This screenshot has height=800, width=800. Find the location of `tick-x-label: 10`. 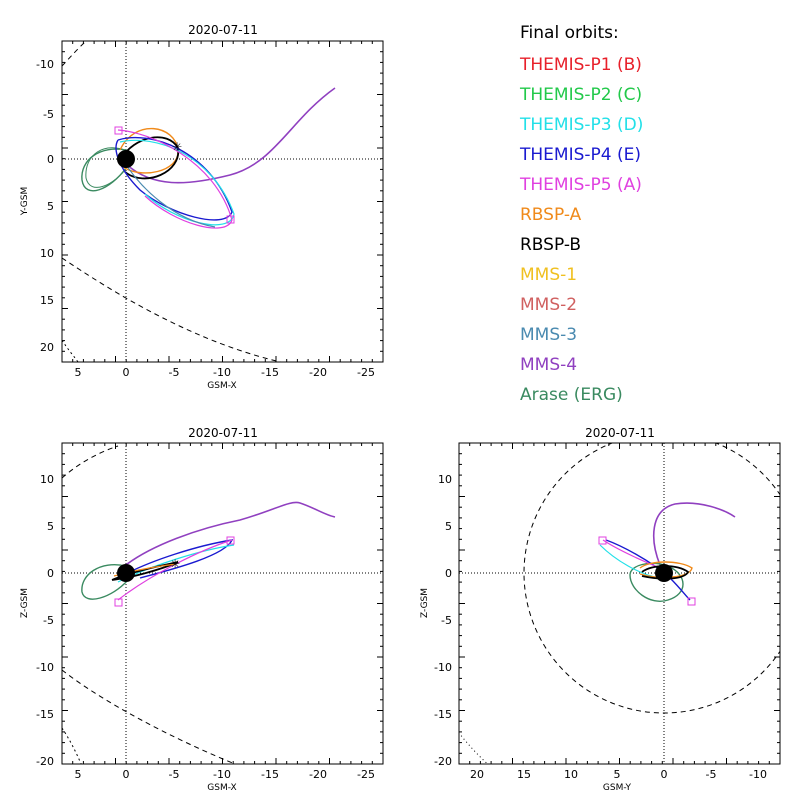

tick-x-label: 10 is located at coordinates (571, 774).